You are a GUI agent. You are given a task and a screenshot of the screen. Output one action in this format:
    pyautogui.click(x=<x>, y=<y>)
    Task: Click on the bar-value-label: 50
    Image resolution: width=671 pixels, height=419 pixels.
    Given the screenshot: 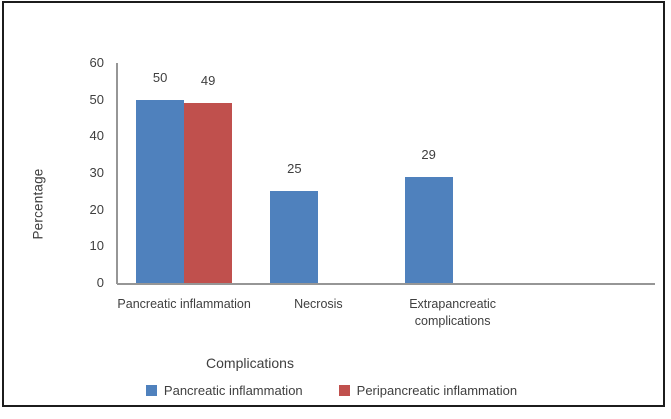 What is the action you would take?
    pyautogui.click(x=160, y=77)
    